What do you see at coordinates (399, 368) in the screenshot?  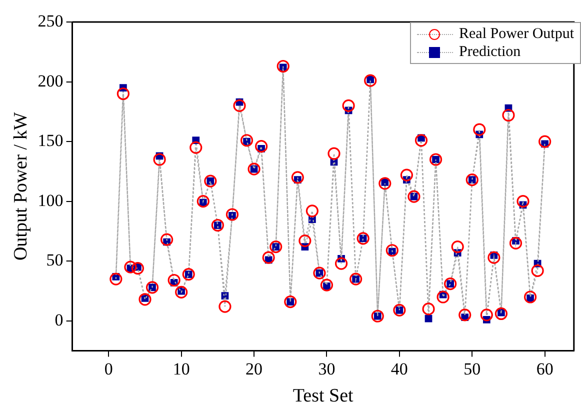 I see `x-tick-label: 40` at bounding box center [399, 368].